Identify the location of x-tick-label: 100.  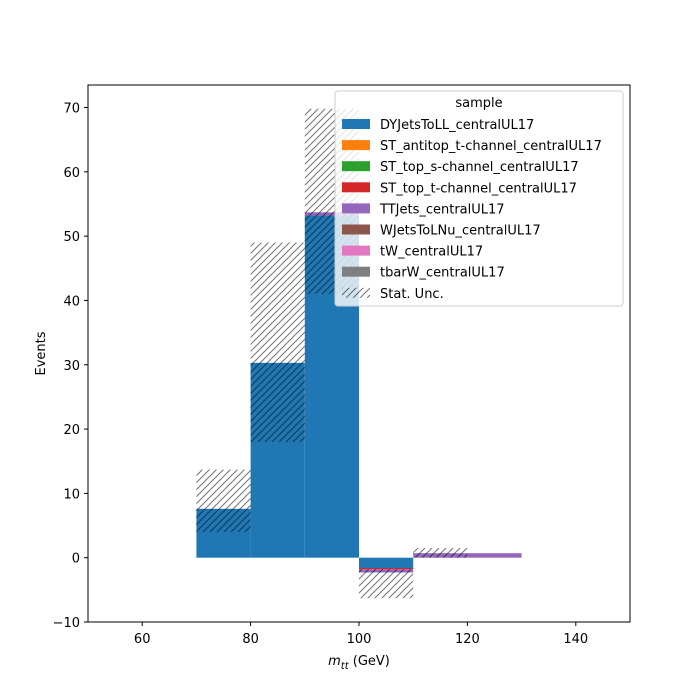
(359, 639).